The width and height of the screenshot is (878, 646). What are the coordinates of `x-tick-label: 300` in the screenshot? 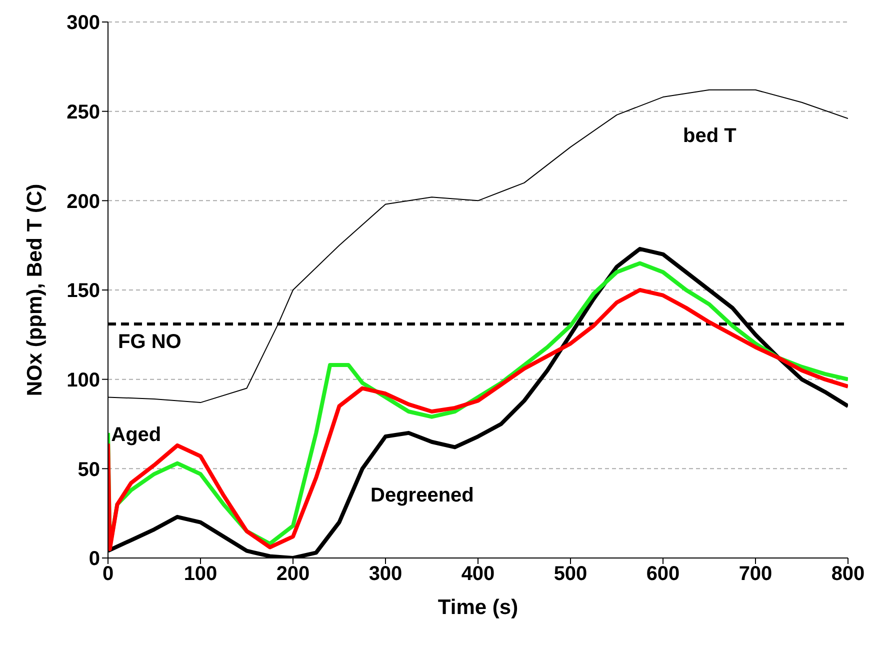 It's located at (385, 574).